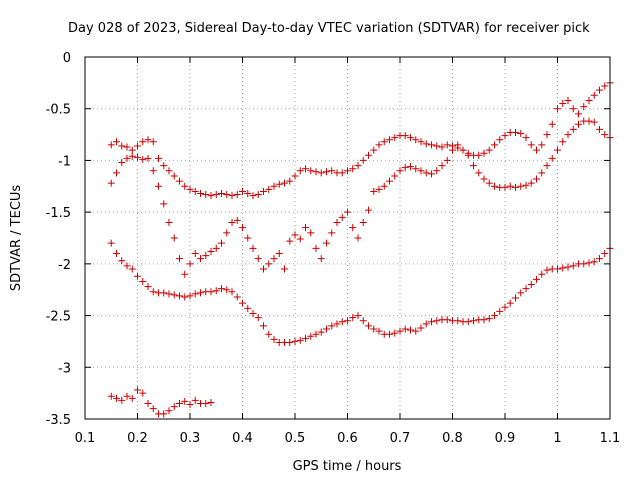 This screenshot has width=640, height=480. What do you see at coordinates (58, 213) in the screenshot?
I see `y-tick-label: -1.5` at bounding box center [58, 213].